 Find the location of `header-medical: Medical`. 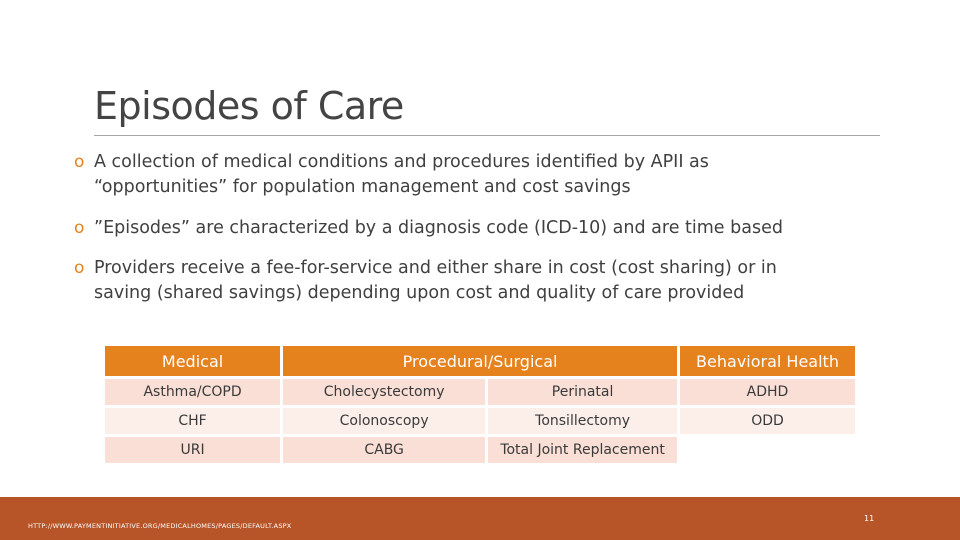

header-medical: Medical is located at coordinates (193, 361).